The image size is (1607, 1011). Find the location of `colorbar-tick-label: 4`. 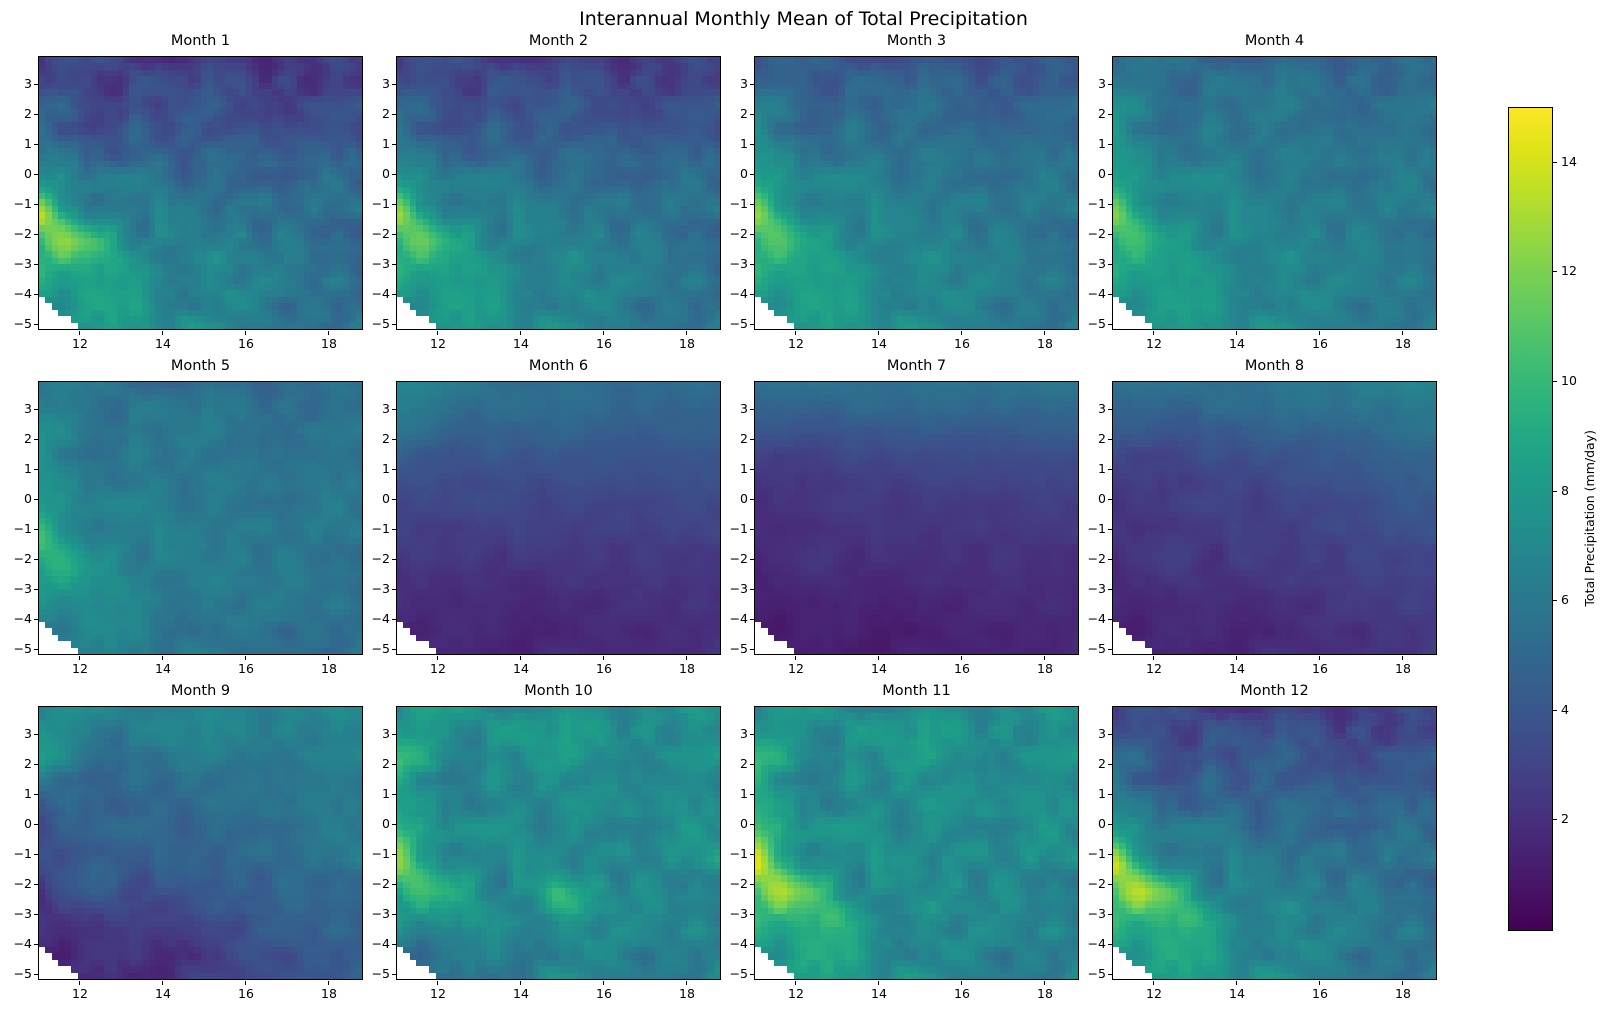

colorbar-tick-label: 4 is located at coordinates (1565, 709).